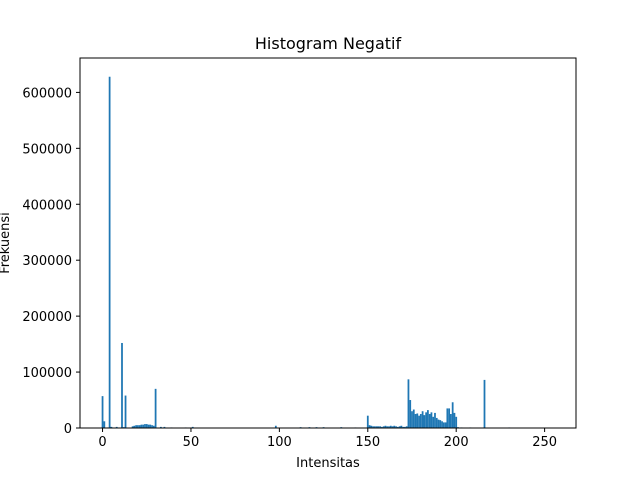  I want to click on x-tick-label: 0, so click(102, 442).